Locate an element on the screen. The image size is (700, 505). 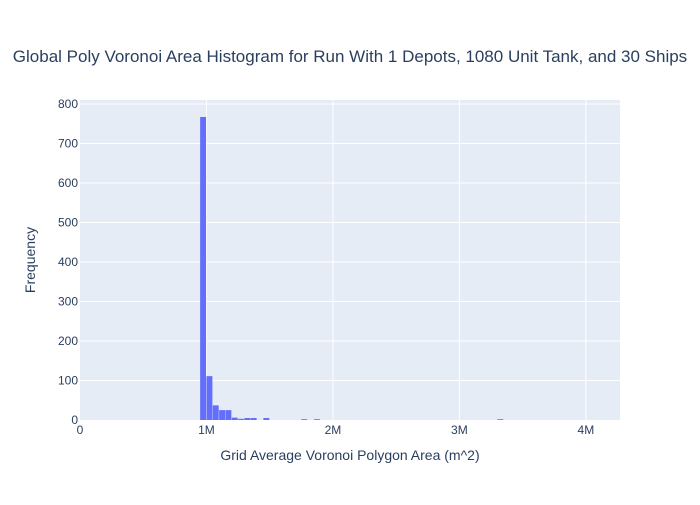
y-tick-label: 800 is located at coordinates (68, 104).